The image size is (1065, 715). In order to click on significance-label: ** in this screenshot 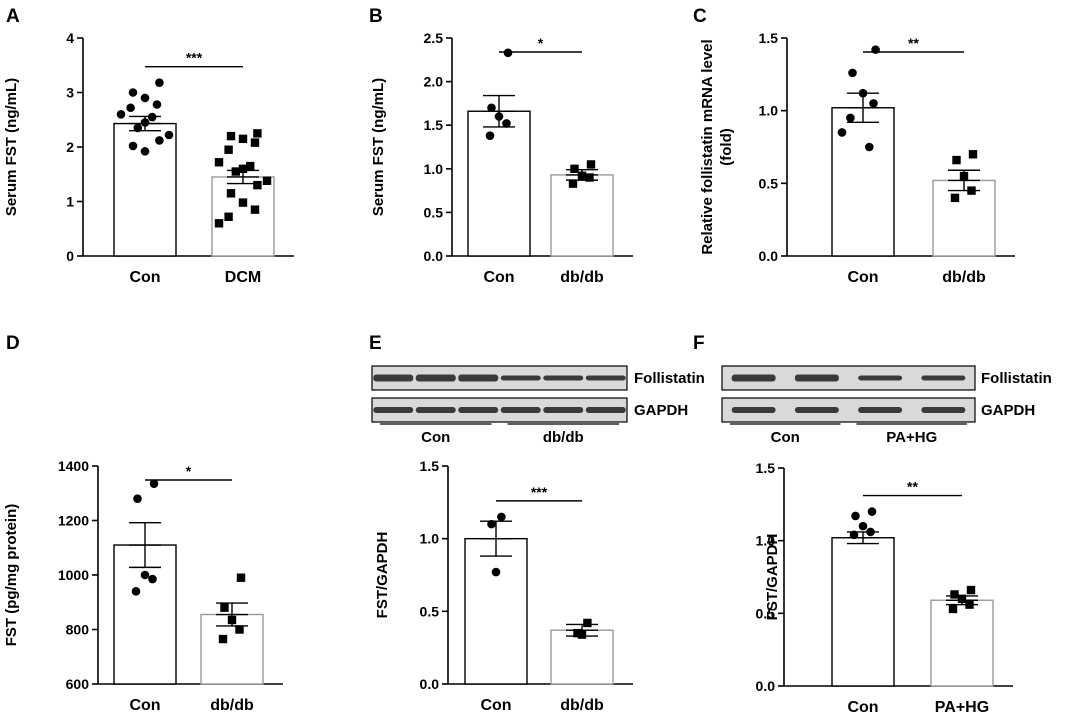, I will do `click(913, 43)`.